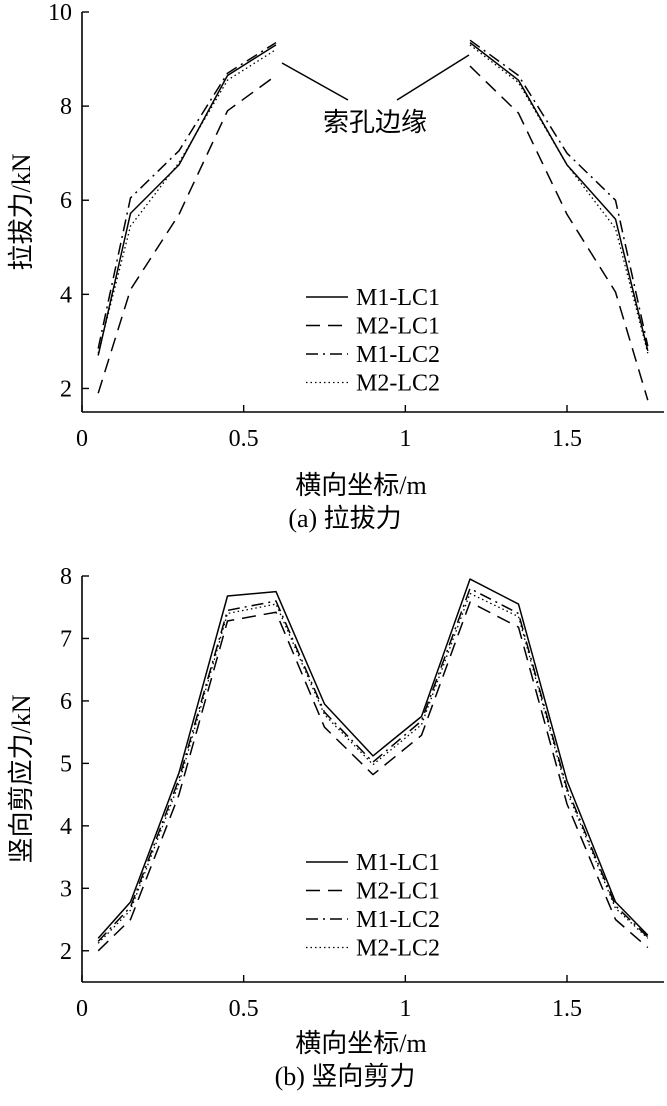  I want to click on annotation-leader-right, so click(433, 77).